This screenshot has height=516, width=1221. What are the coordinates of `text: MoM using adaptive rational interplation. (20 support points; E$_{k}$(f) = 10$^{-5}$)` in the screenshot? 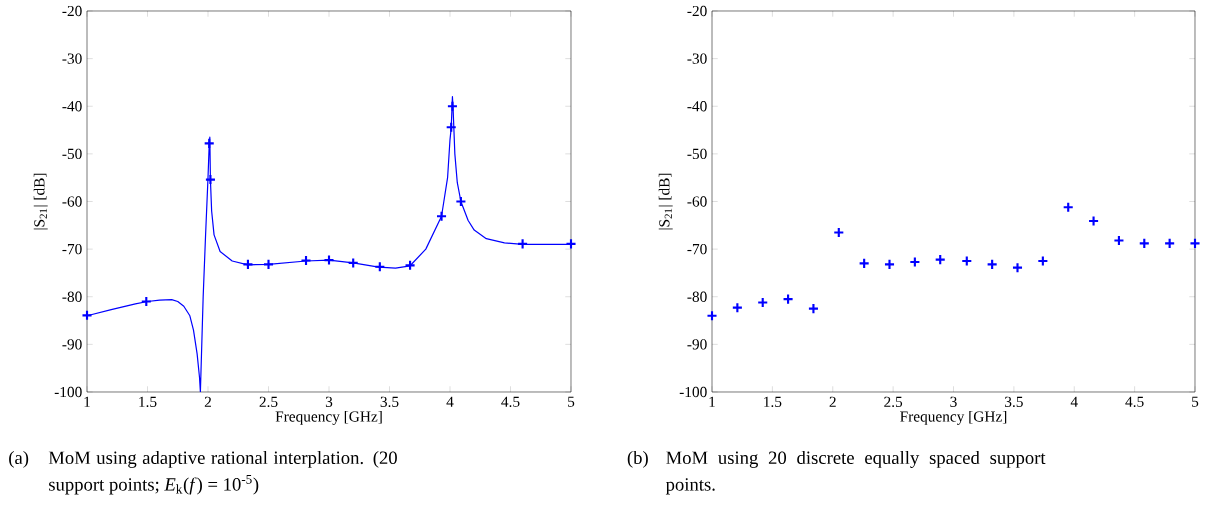 It's located at (222, 472).